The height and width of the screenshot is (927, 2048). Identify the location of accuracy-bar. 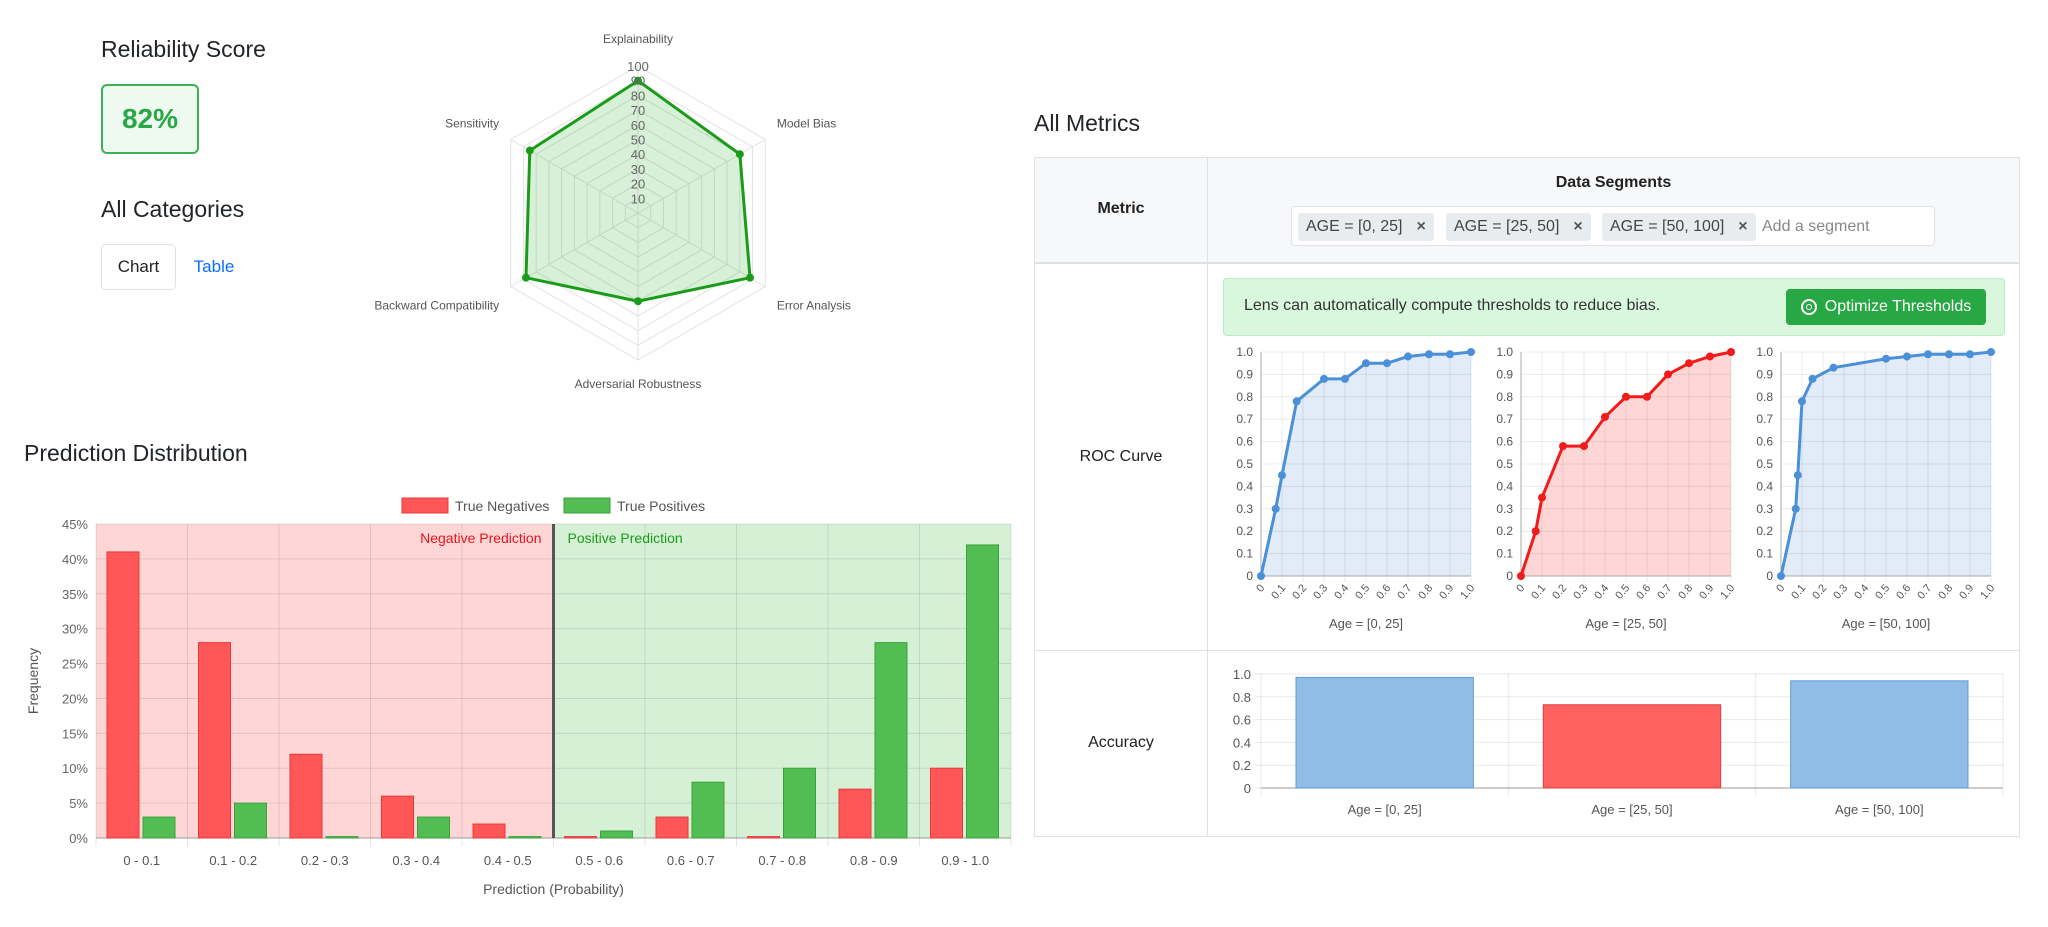
(1879, 734).